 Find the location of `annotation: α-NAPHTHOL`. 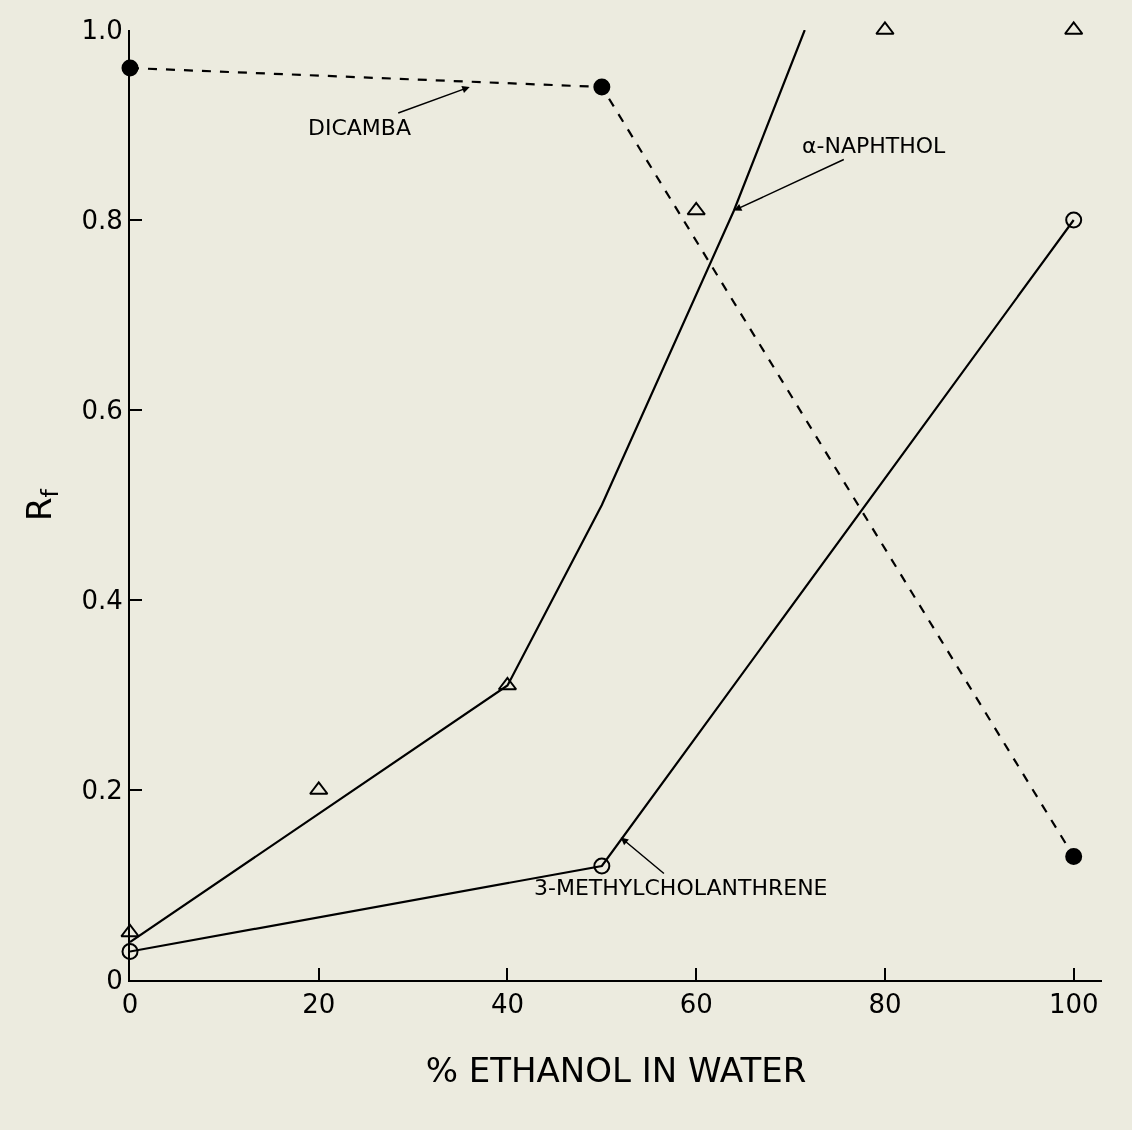

annotation: α-NAPHTHOL is located at coordinates (874, 145).